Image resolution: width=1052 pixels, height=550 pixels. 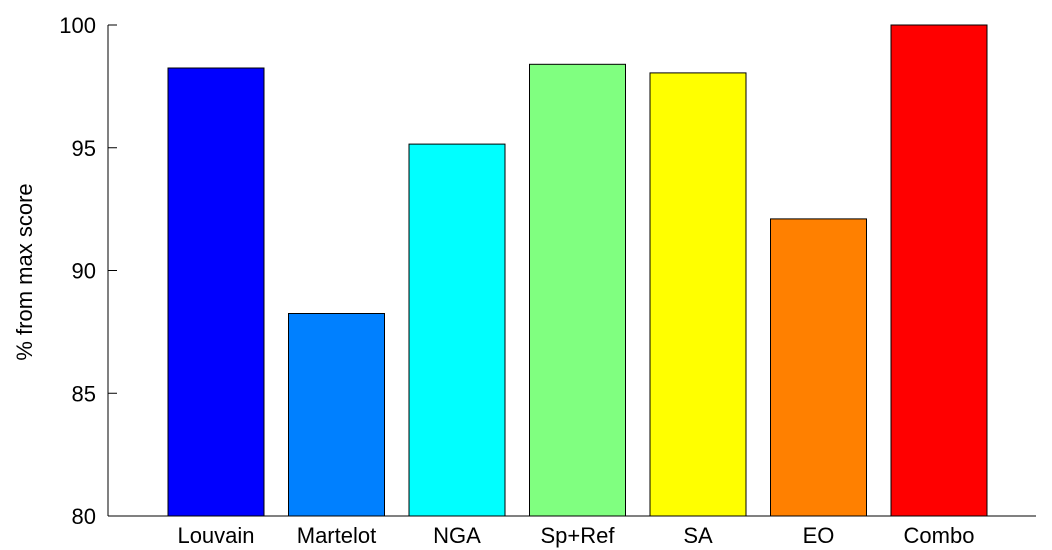 I want to click on bar-sa, so click(x=698, y=294).